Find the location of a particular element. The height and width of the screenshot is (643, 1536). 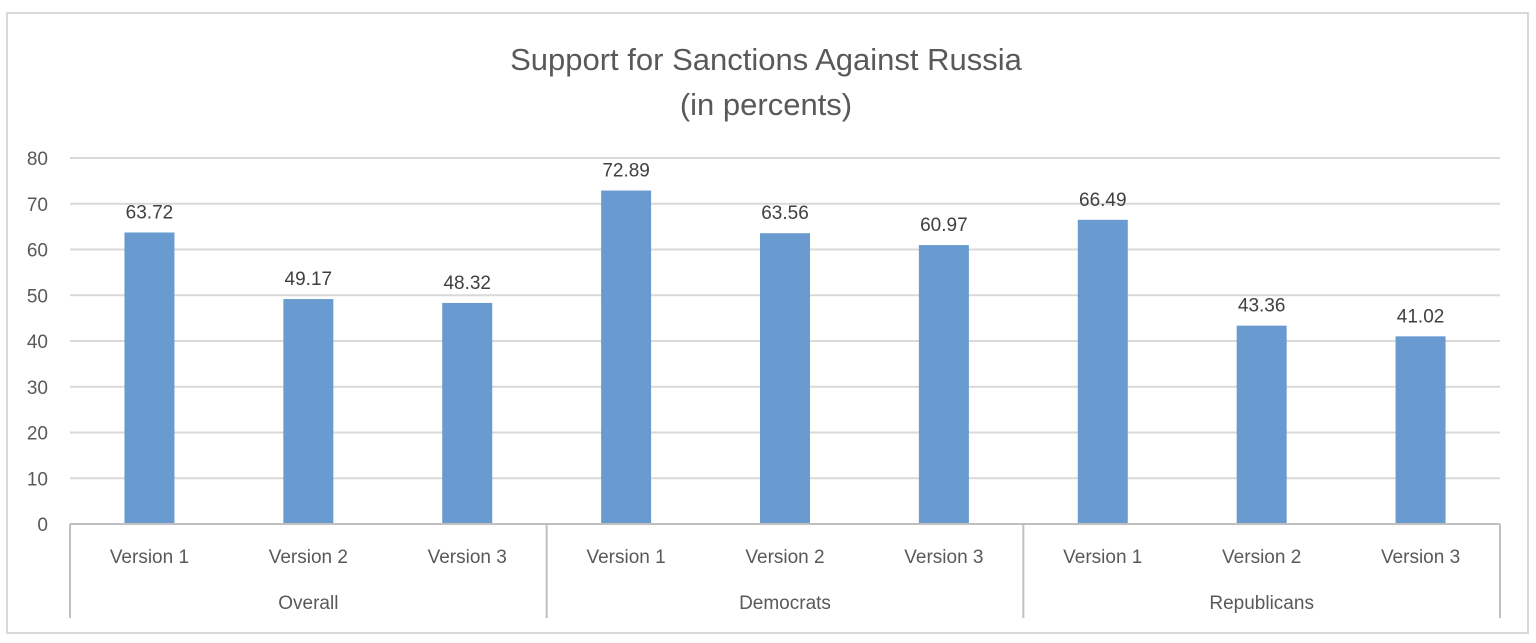

y-tick-label: 10 is located at coordinates (37, 479).